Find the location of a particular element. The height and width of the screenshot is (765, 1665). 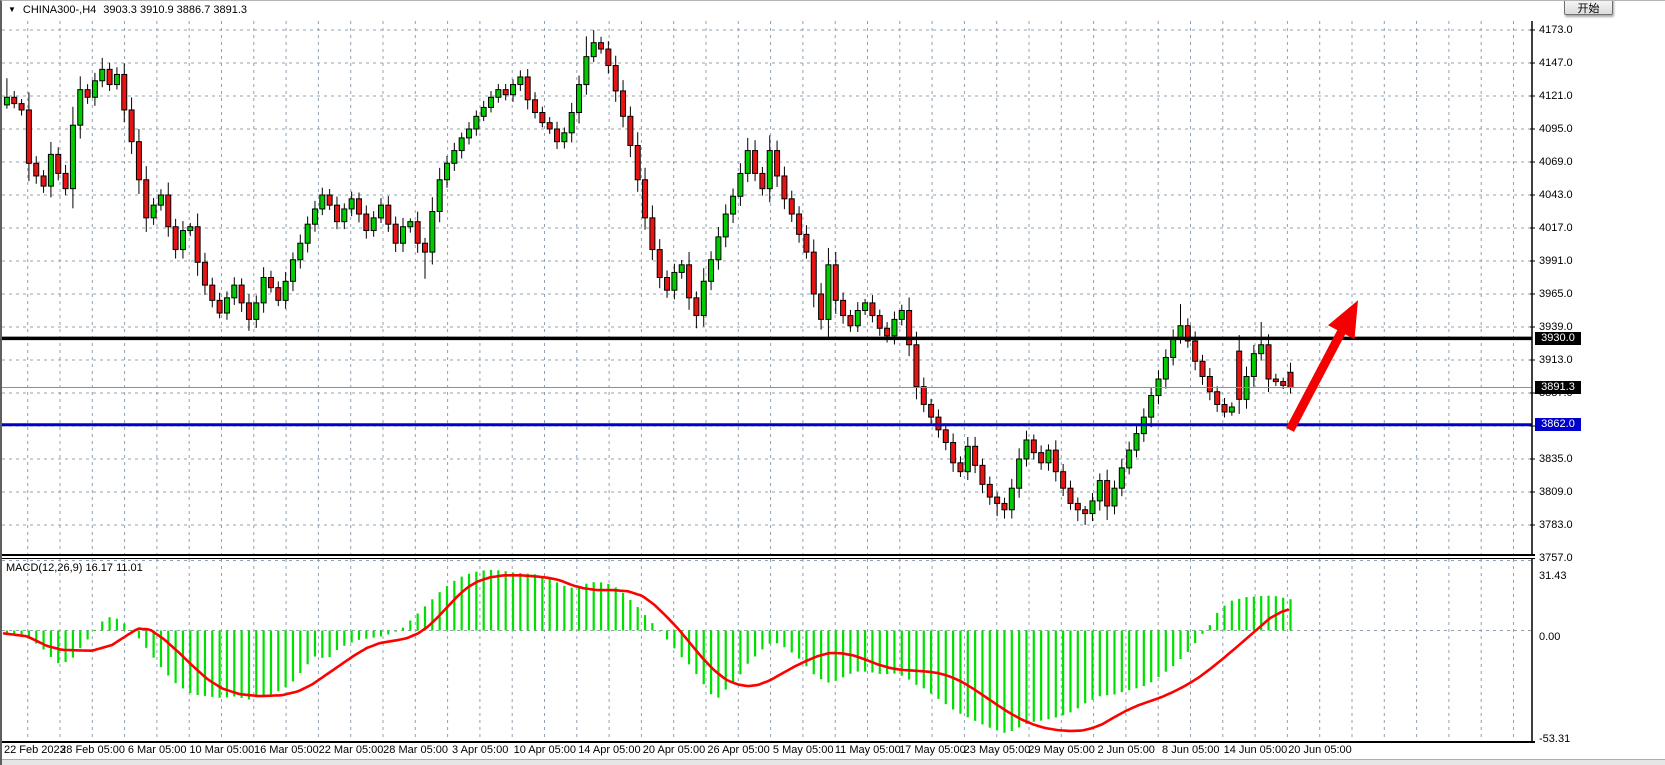

time-tick-label: 28 Feb 05:00 is located at coordinates (93, 750).